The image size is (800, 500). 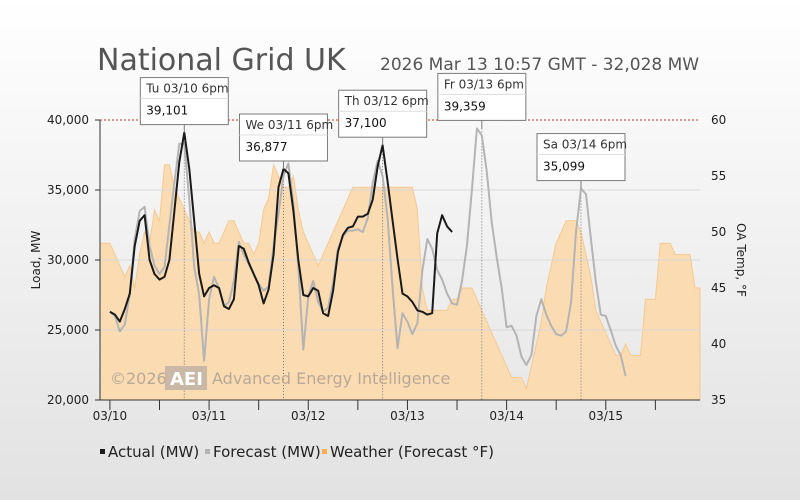 What do you see at coordinates (331, 378) in the screenshot?
I see `watermark-company: Advanced Energy Intelligence` at bounding box center [331, 378].